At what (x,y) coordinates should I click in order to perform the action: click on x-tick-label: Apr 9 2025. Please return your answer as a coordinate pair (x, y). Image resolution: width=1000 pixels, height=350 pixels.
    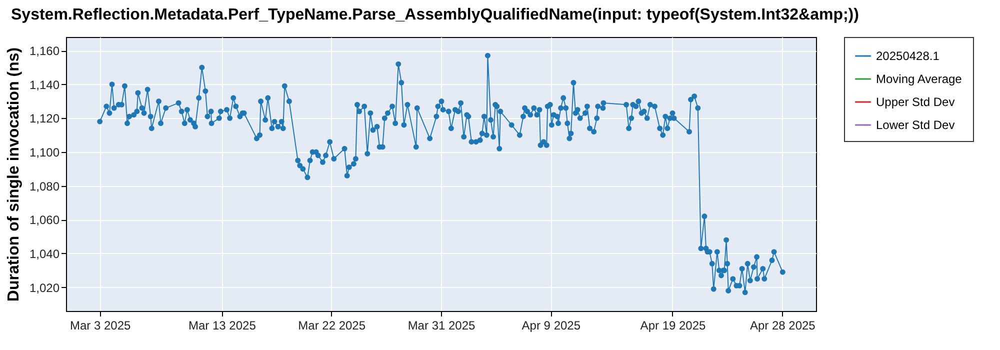
    Looking at the image, I should click on (551, 325).